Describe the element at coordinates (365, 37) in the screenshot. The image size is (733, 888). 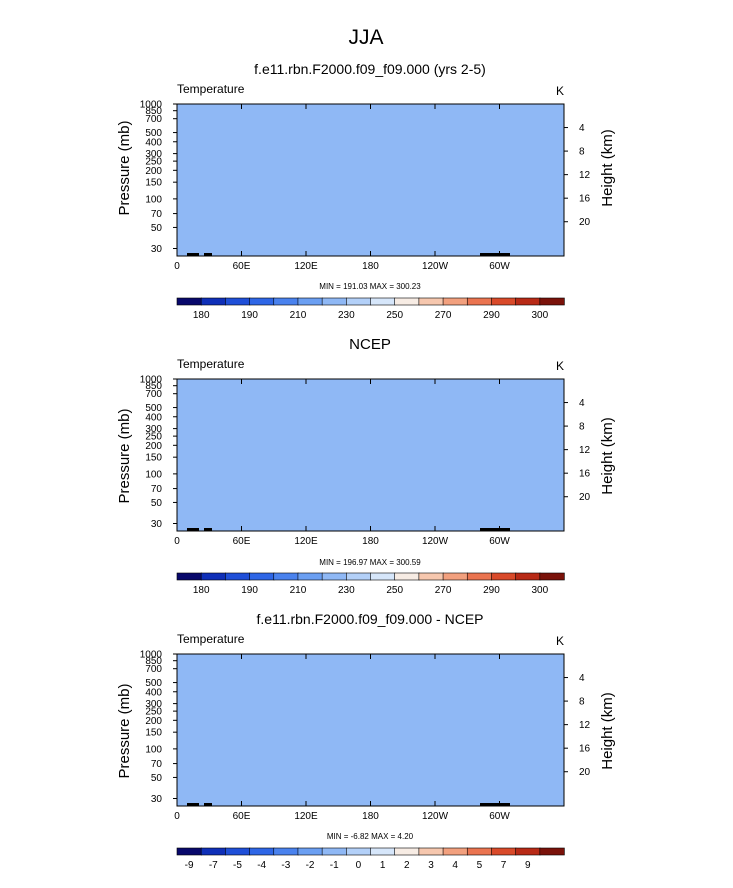
I see `figure-title: JJA` at that location.